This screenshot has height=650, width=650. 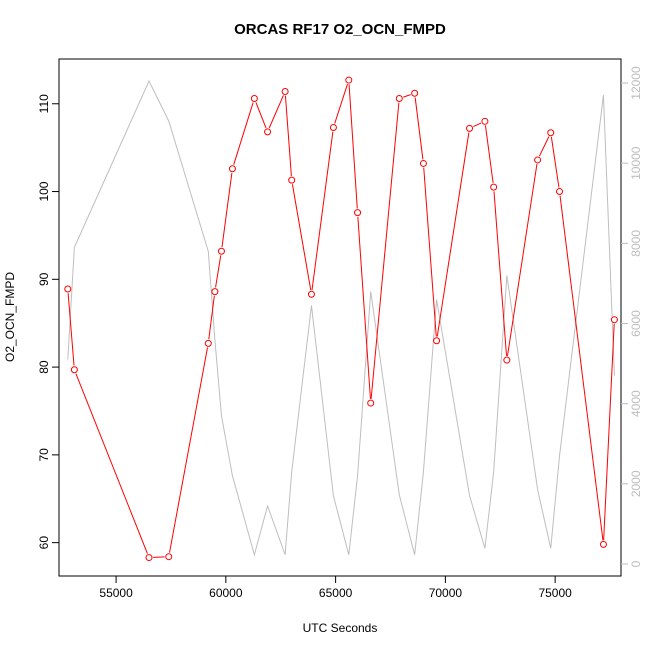 I want to click on y-tick-label: 100, so click(x=44, y=191).